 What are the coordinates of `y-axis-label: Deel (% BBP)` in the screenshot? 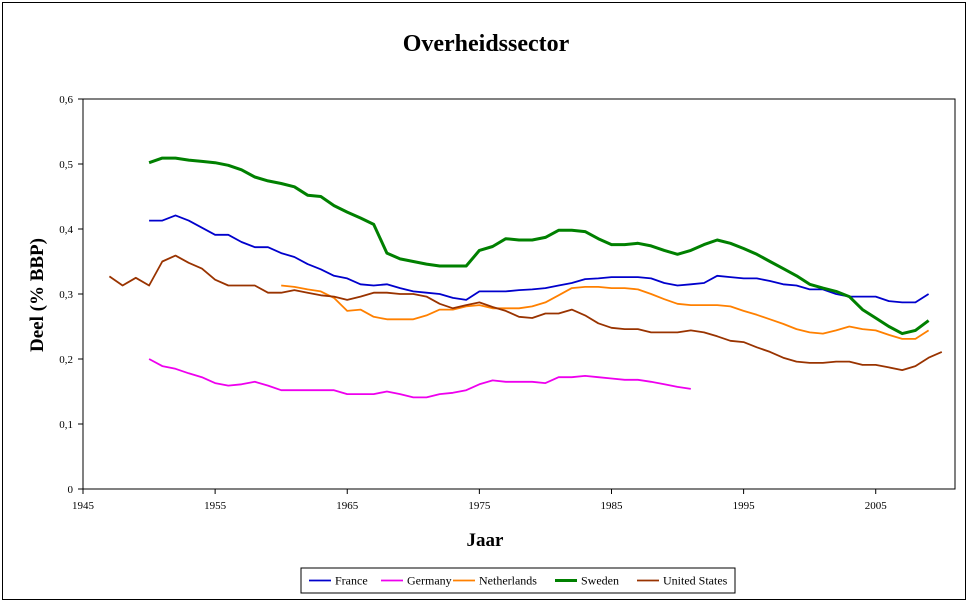 It's located at (37, 295).